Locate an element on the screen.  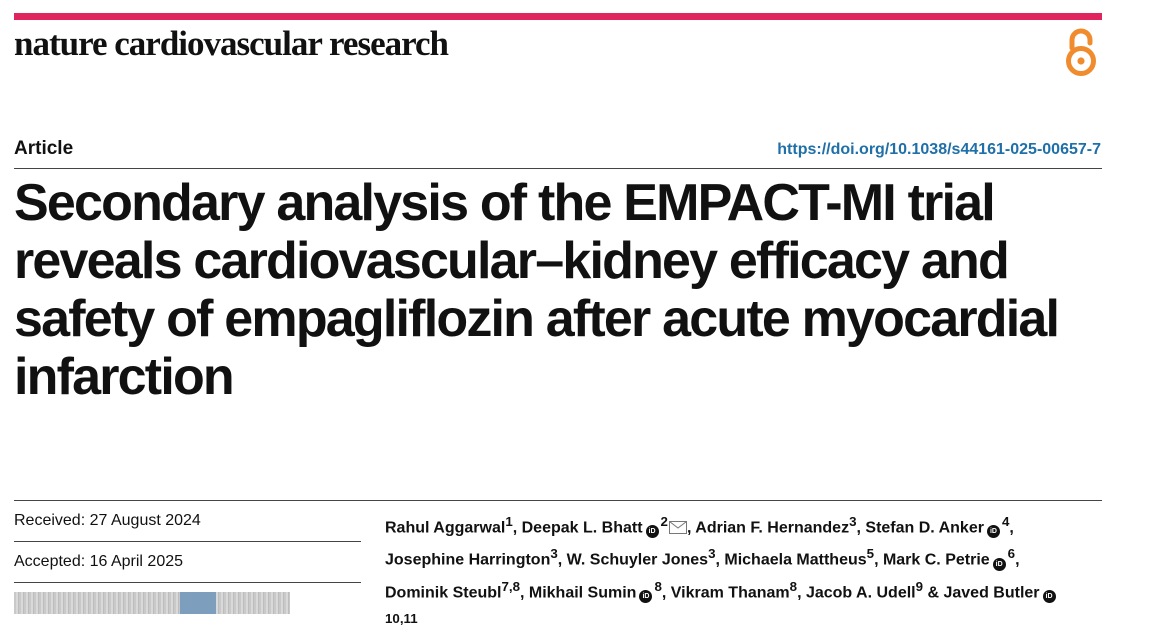
title-divider is located at coordinates (558, 168).